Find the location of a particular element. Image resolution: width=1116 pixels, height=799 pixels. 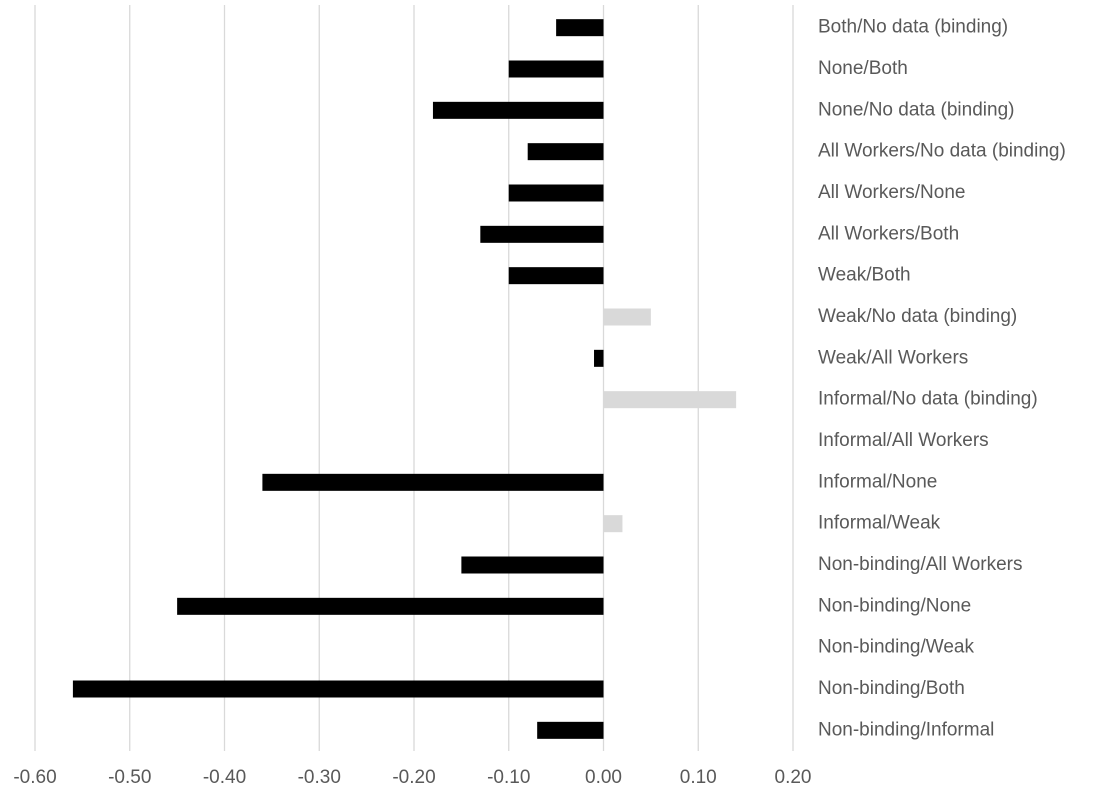

category-label: Non-binding/Weak is located at coordinates (896, 647).